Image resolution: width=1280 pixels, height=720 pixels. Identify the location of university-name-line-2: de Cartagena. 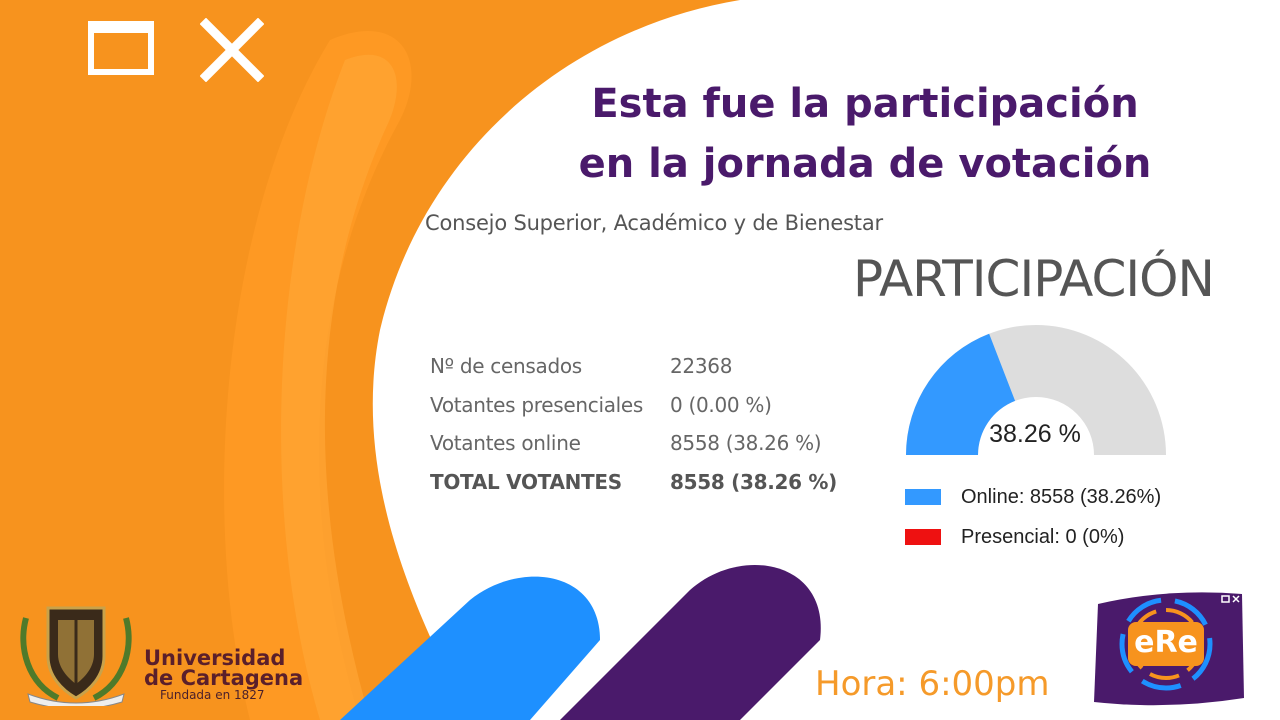
(224, 678).